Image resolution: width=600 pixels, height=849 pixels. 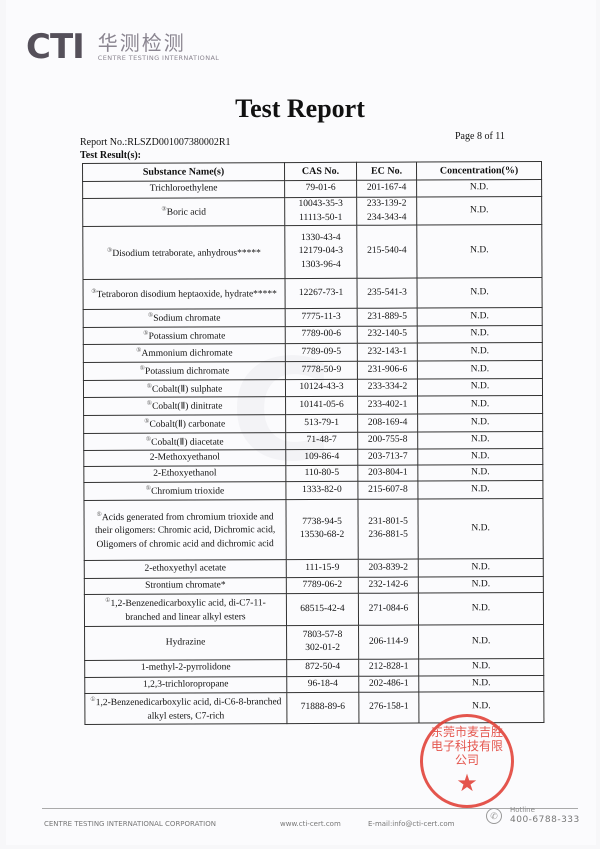 I want to click on cas-number-value: 12267-73-1, so click(x=321, y=292).